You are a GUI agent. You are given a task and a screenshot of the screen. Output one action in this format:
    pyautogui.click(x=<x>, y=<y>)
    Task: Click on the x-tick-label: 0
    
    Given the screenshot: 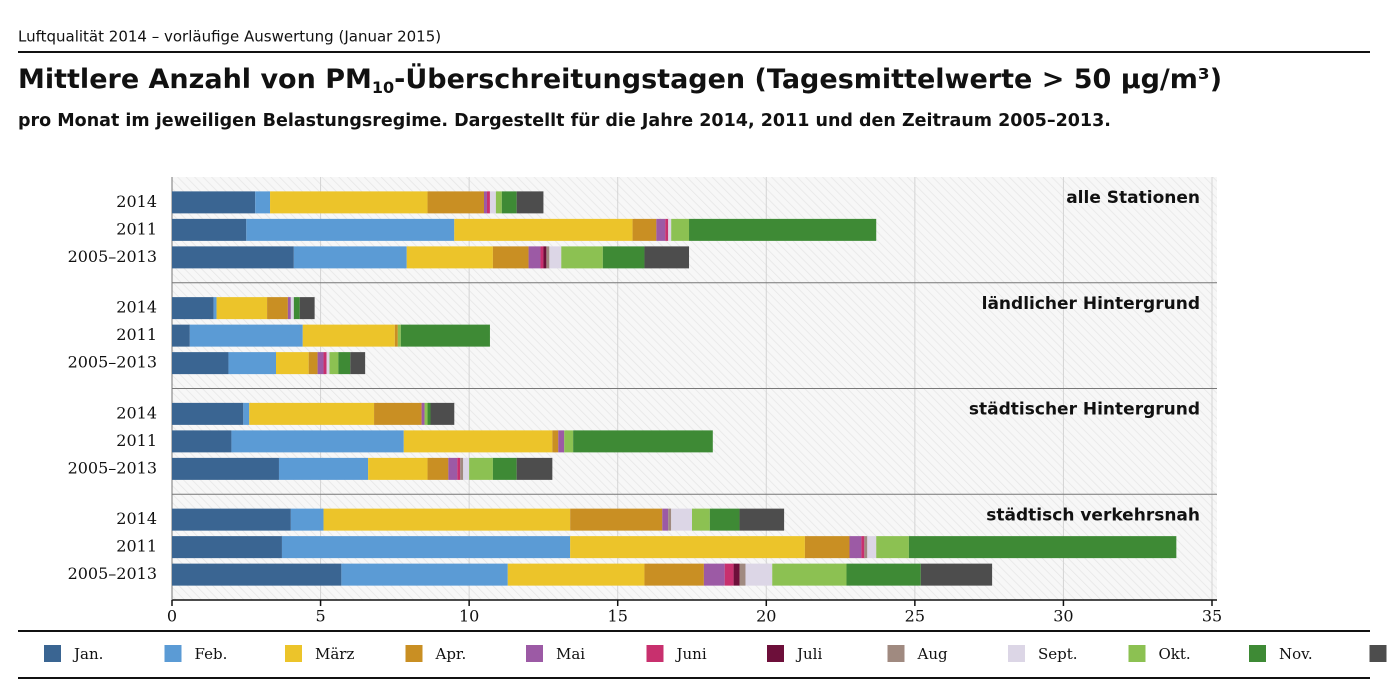 What is the action you would take?
    pyautogui.click(x=172, y=616)
    